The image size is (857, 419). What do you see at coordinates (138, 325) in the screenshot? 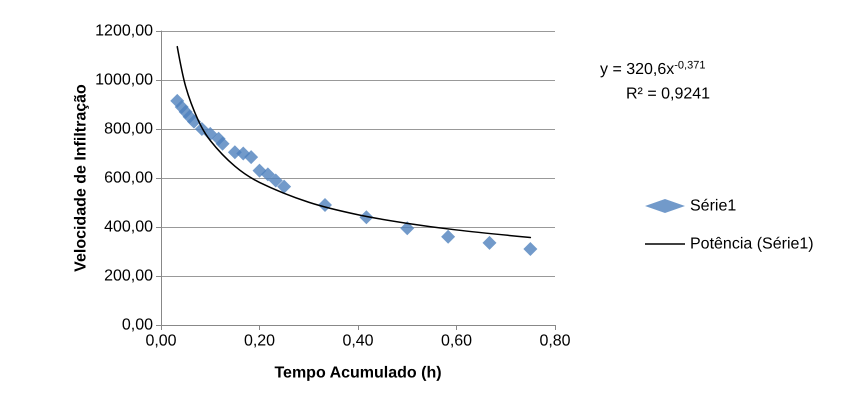
I see `y-tick-label: 0,00` at bounding box center [138, 325].